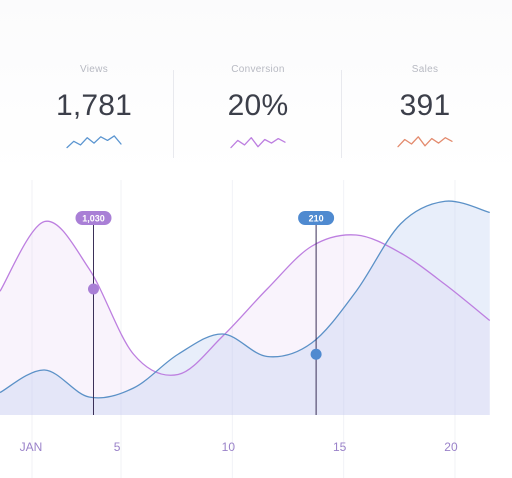 The height and width of the screenshot is (478, 512). Describe the element at coordinates (339, 447) in the screenshot. I see `x-tick-label: 15` at that location.